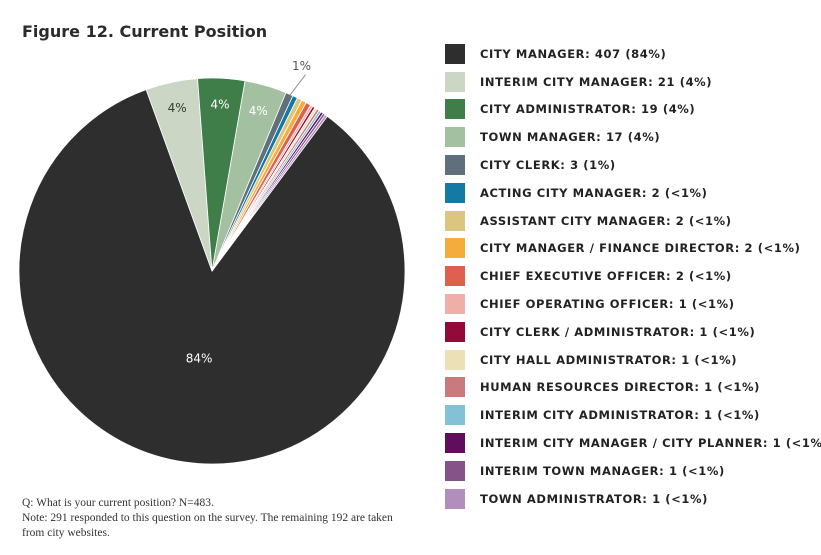 The height and width of the screenshot is (555, 821). What do you see at coordinates (633, 165) in the screenshot?
I see `legend-item: CITY CLERK: 3 (1%)` at bounding box center [633, 165].